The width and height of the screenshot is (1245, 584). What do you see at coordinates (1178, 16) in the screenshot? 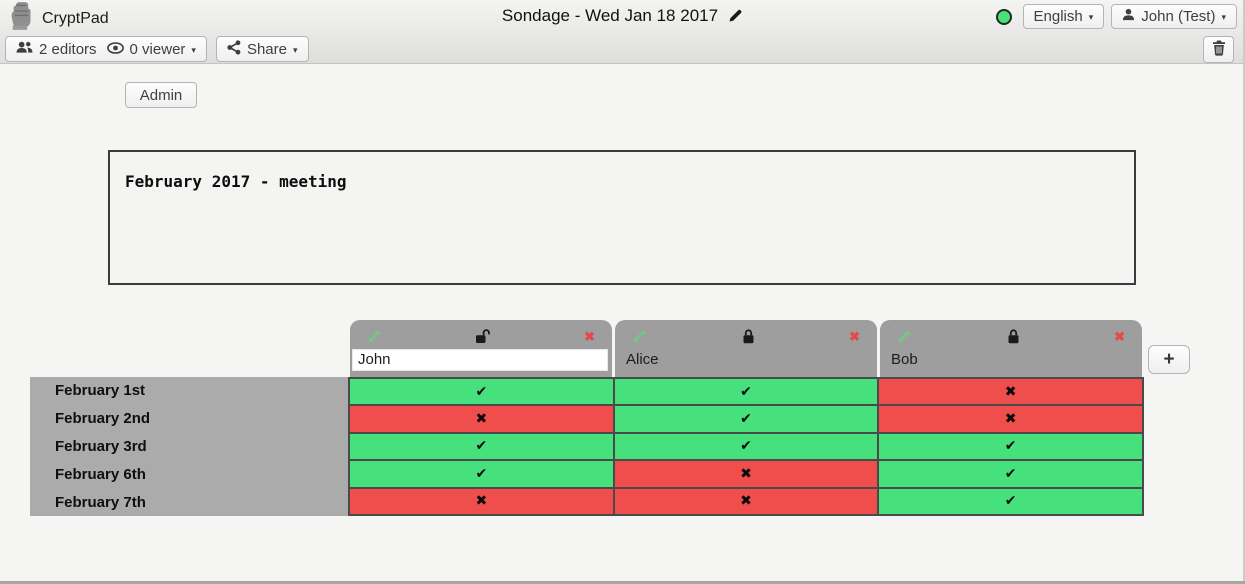
I see `user-label: John (Test)` at bounding box center [1178, 16].